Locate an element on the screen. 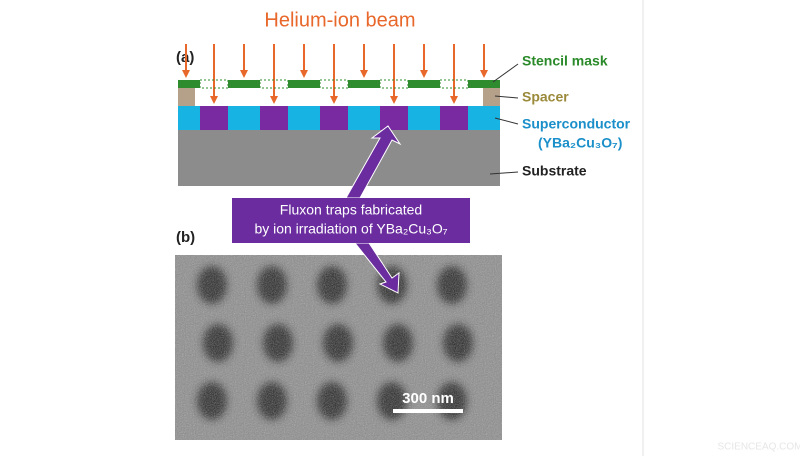 Image resolution: width=800 pixels, height=456 pixels. spacer-label: Spacer is located at coordinates (545, 97).